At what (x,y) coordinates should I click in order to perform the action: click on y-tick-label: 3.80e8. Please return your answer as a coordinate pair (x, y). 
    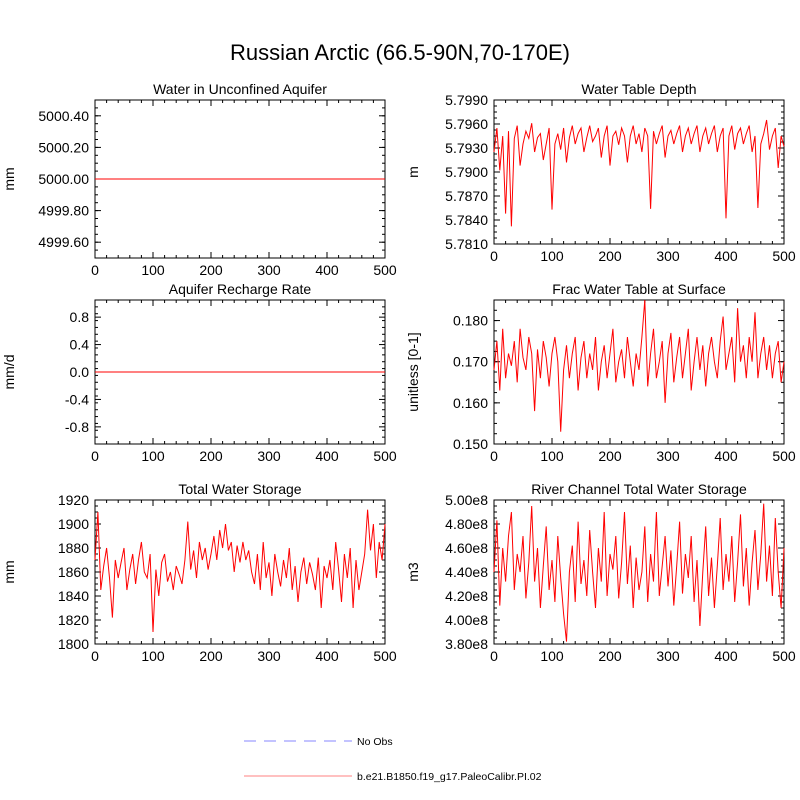
    Looking at the image, I should click on (466, 644).